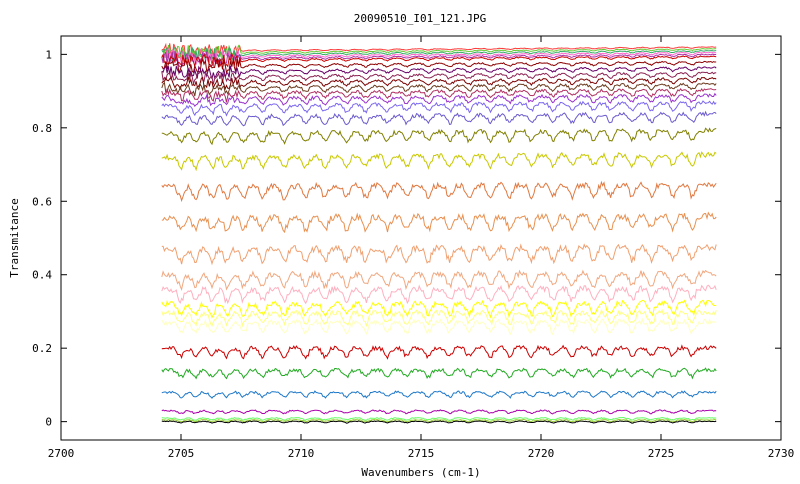 The width and height of the screenshot is (800, 484). Describe the element at coordinates (541, 453) in the screenshot. I see `x-tick-label: 2720` at that location.